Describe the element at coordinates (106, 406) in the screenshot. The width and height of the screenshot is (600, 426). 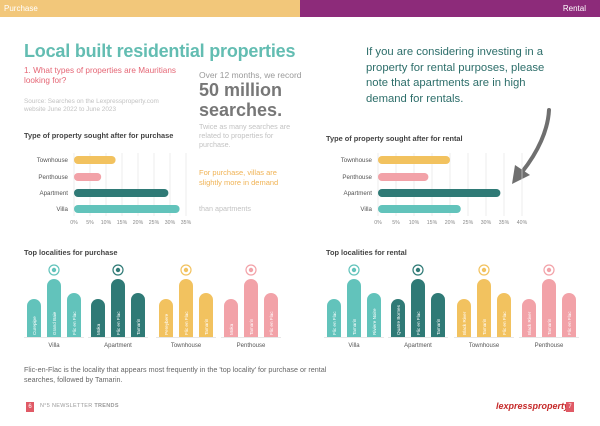
I see `newsletter-bold: TRENDS` at that location.